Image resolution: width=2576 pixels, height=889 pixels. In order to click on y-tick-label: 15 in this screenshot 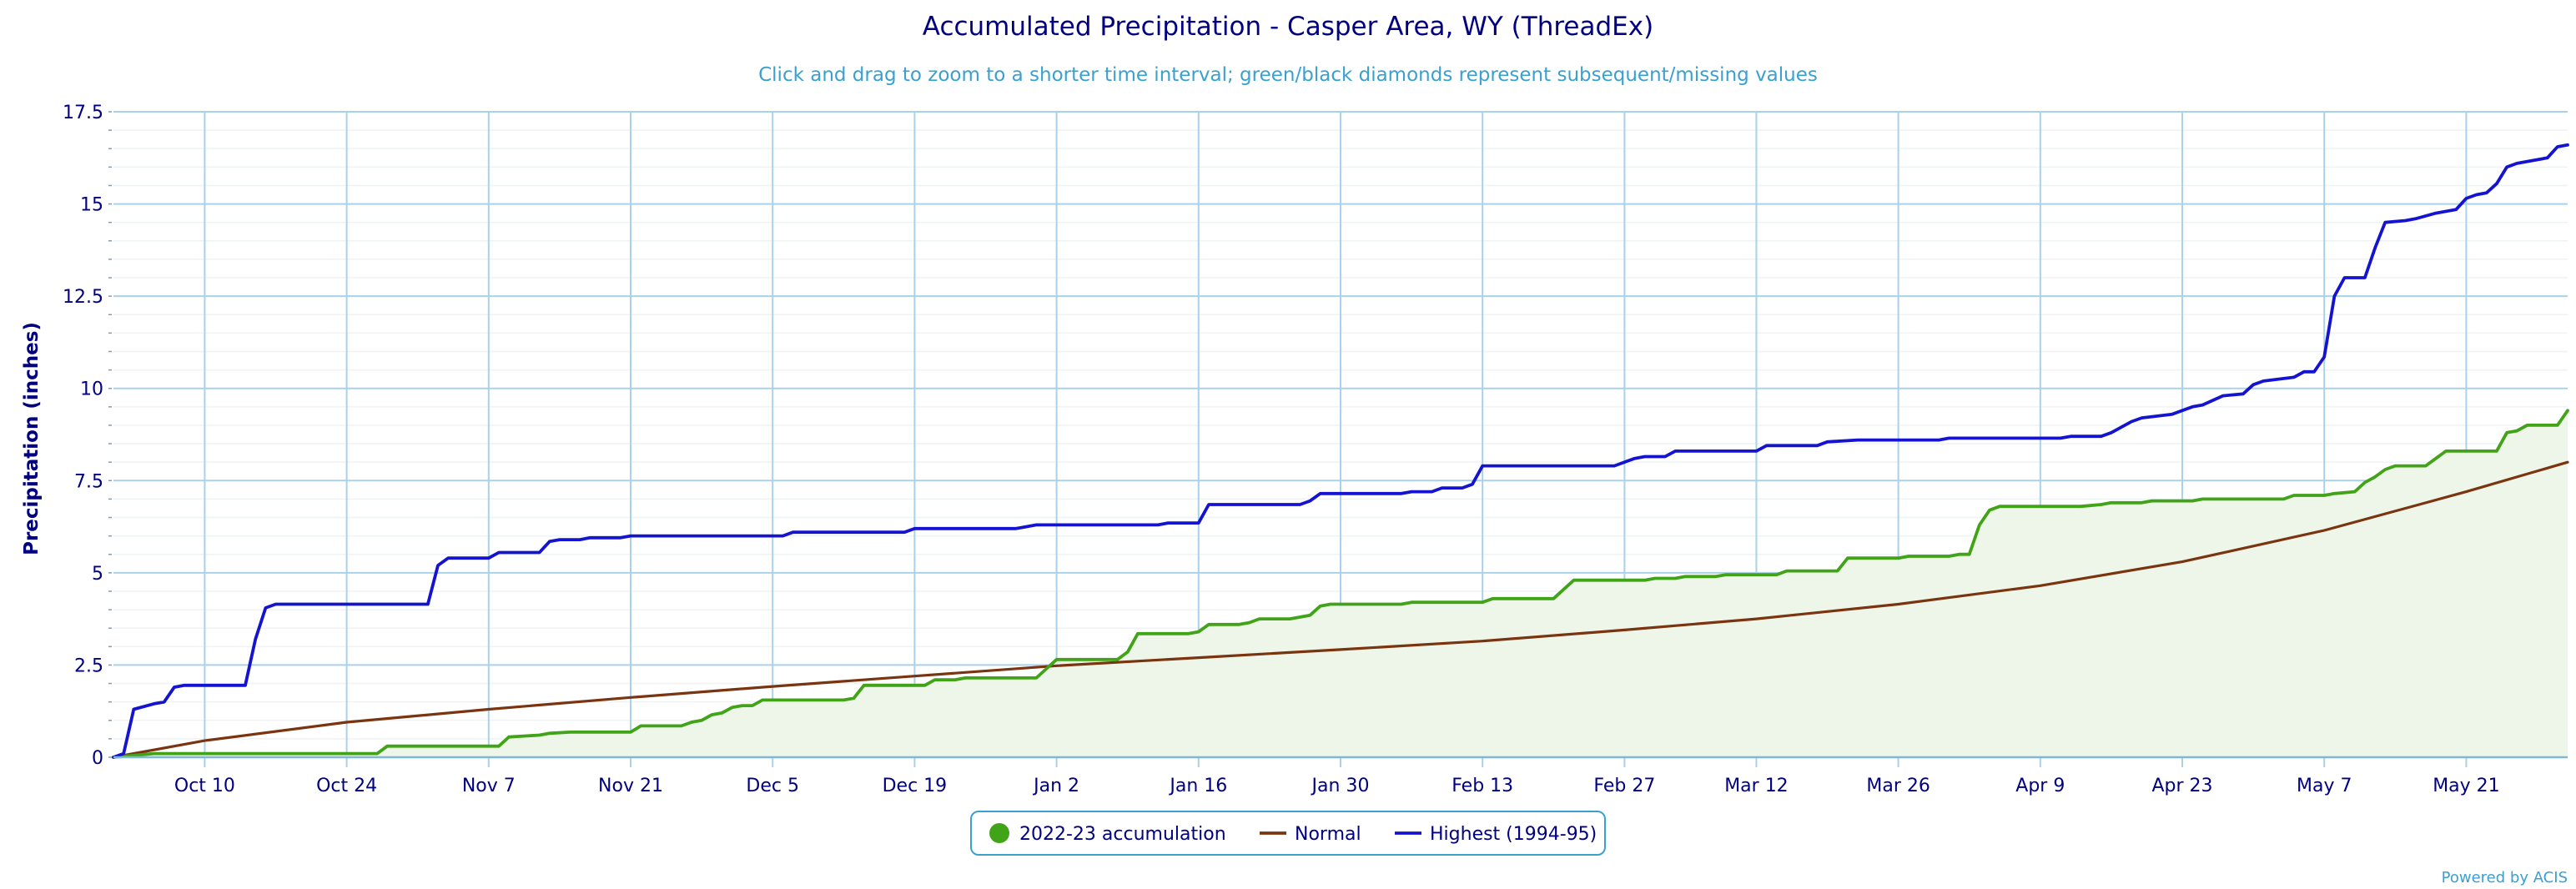, I will do `click(91, 205)`.